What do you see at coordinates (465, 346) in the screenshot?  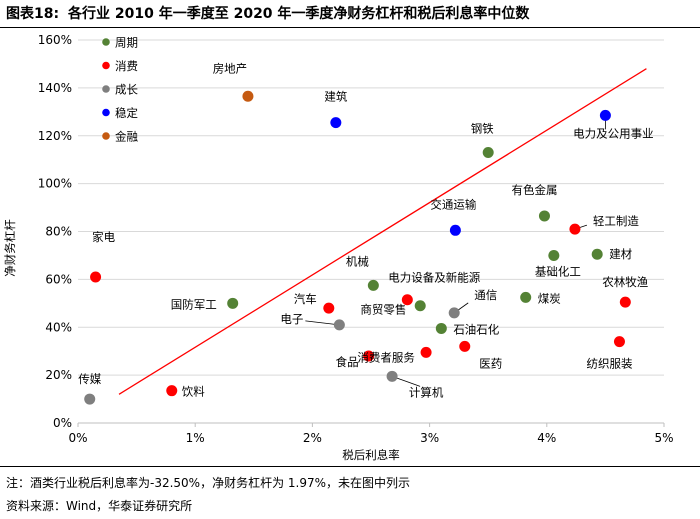 I see `point-医药` at bounding box center [465, 346].